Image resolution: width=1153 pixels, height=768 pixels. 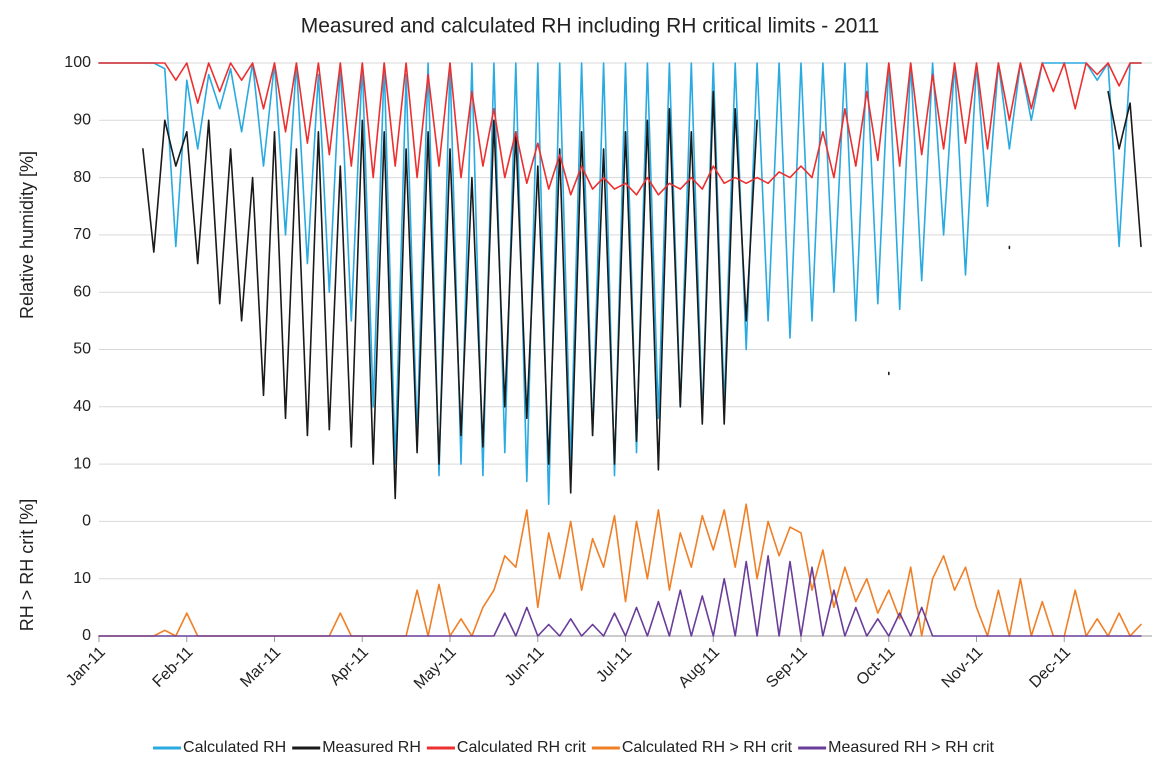 What do you see at coordinates (82, 234) in the screenshot?
I see `y-tick-label: 70` at bounding box center [82, 234].